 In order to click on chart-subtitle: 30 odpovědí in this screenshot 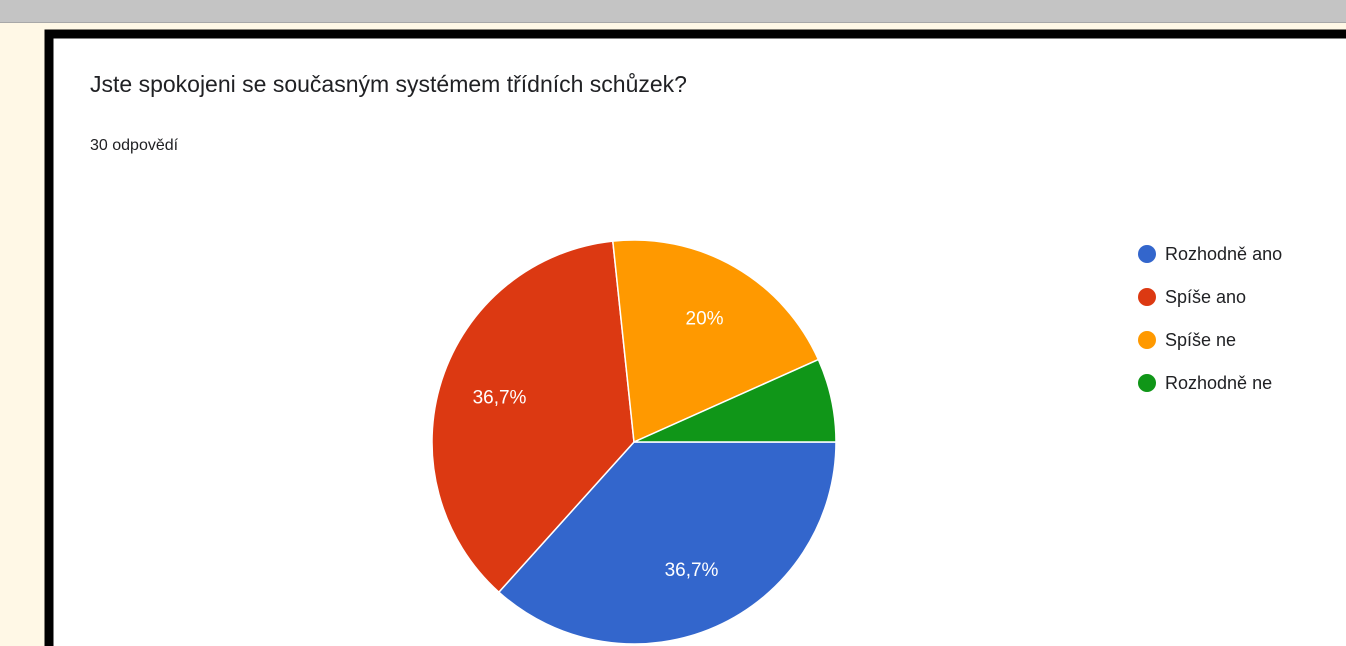, I will do `click(134, 145)`.